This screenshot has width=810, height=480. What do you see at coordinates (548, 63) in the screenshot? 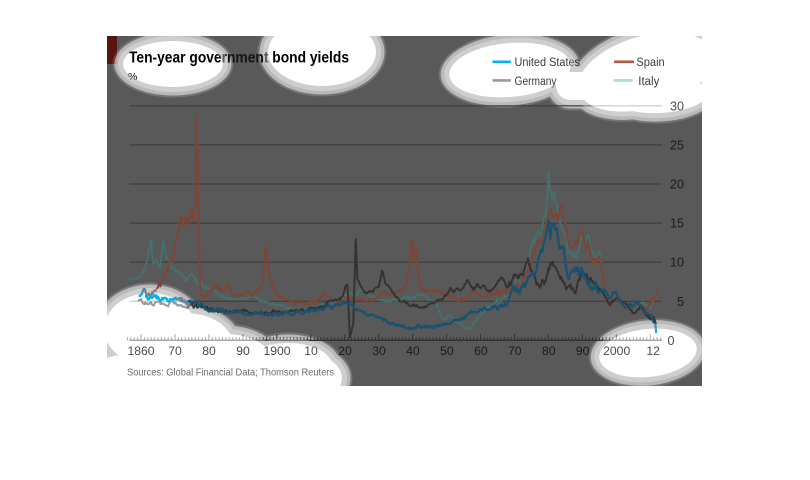
I see `svg-text: United States` at bounding box center [548, 63].